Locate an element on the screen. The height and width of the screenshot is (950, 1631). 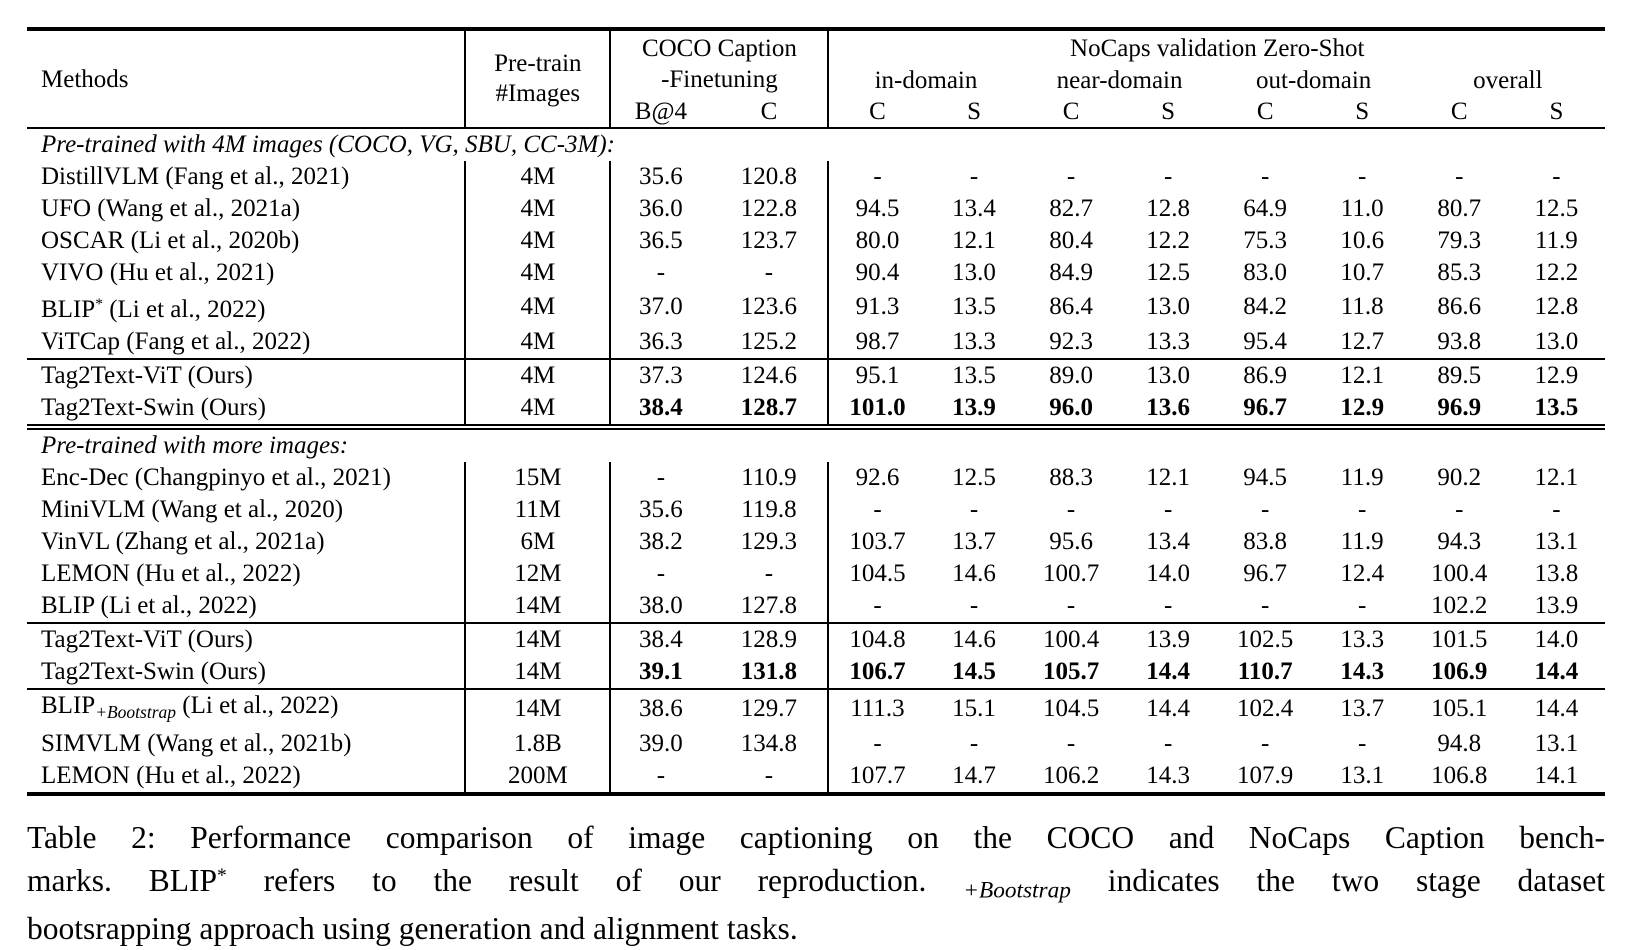
value-cell: 103.7 is located at coordinates (877, 541).